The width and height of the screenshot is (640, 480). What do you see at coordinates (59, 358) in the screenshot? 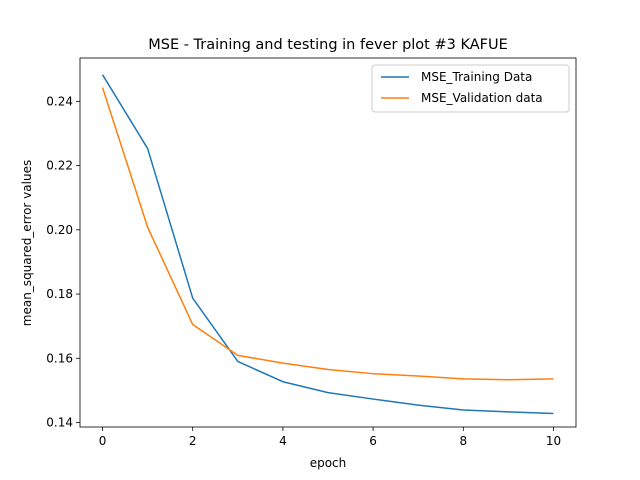
I see `y-tick-label: 0.16` at bounding box center [59, 358].